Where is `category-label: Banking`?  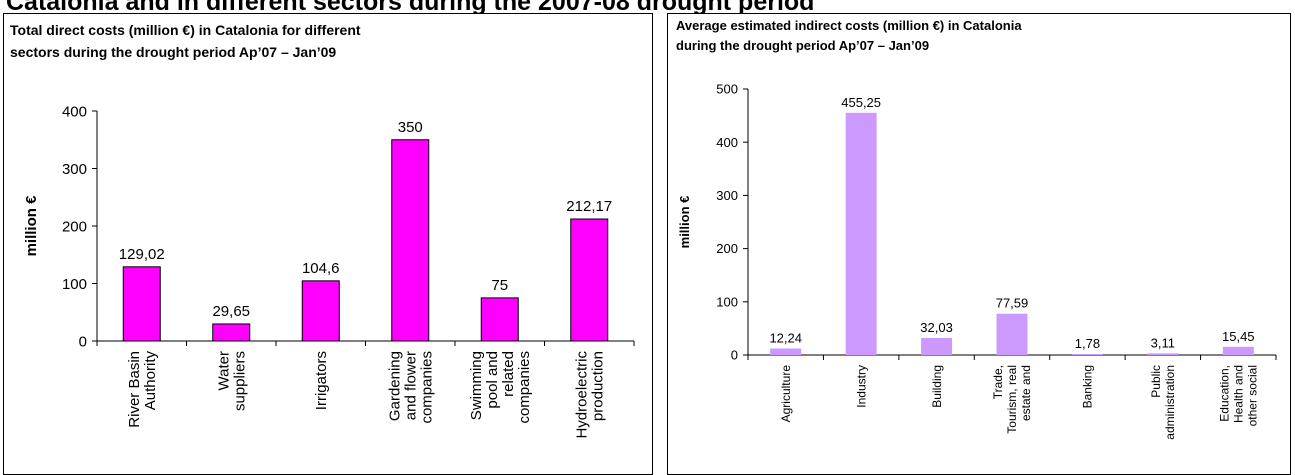
category-label: Banking is located at coordinates (1088, 386).